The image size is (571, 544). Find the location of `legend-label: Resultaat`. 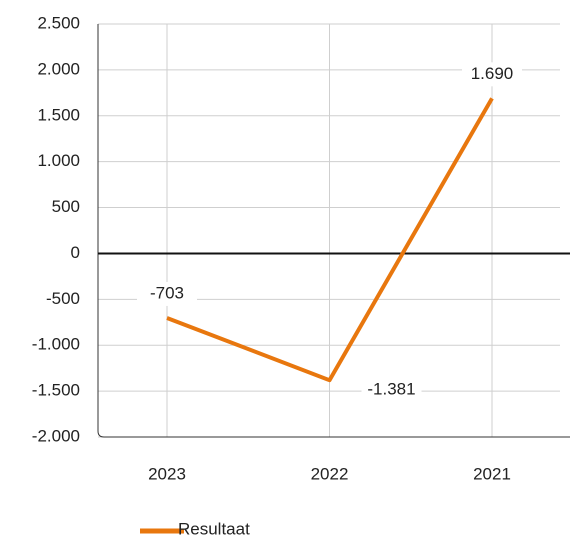

legend-label: Resultaat is located at coordinates (214, 528).